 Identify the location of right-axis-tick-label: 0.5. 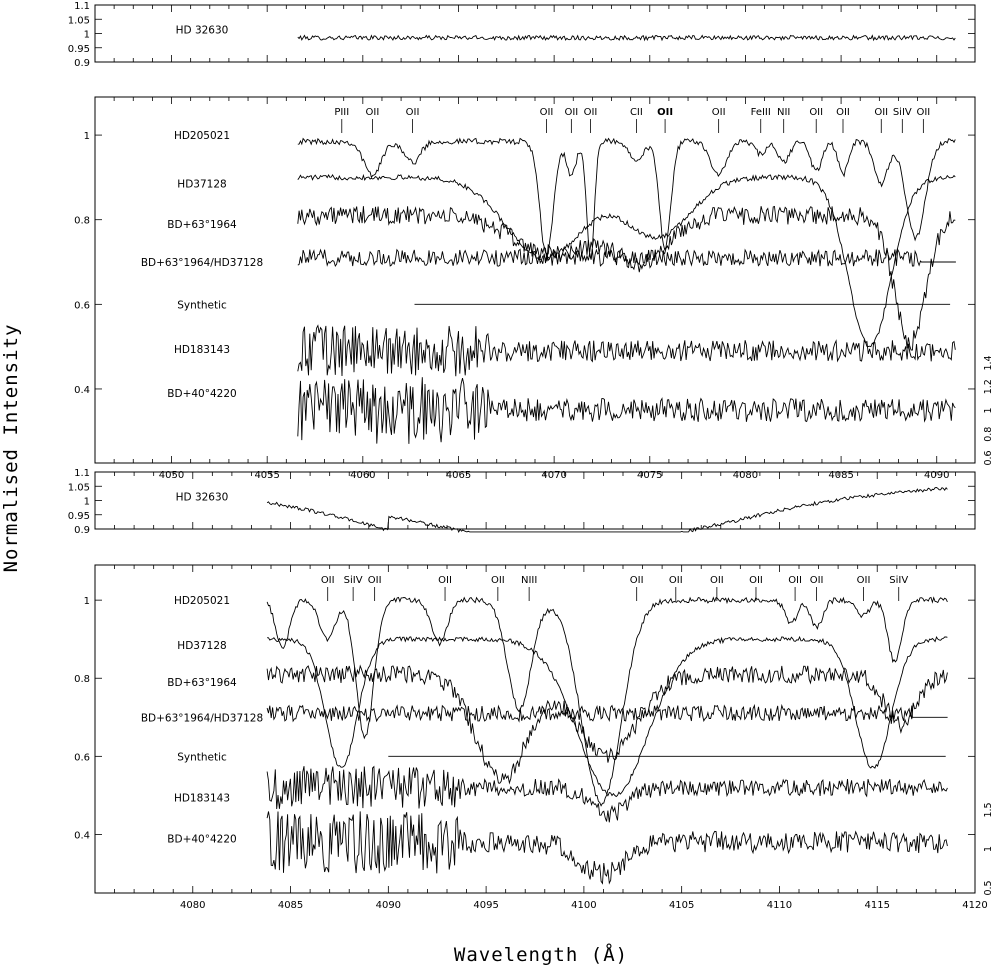
(988, 887).